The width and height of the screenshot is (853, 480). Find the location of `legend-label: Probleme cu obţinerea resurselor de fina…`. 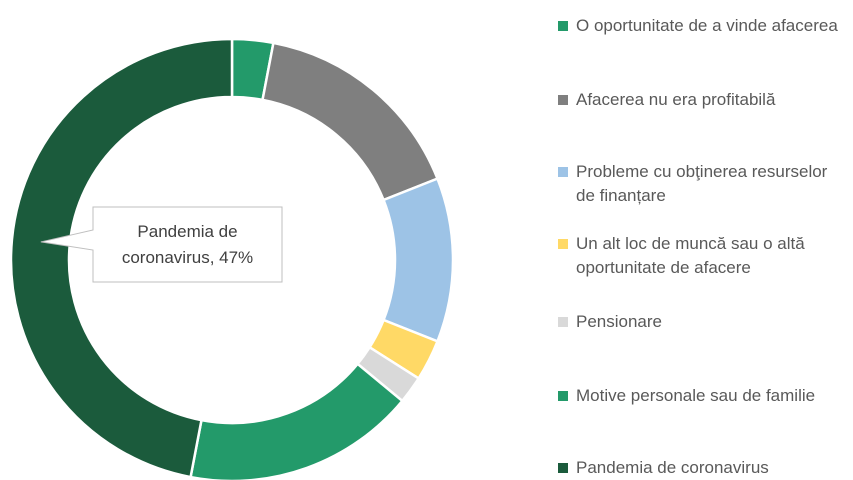

legend-label: Probleme cu obţinerea resurselor de fina… is located at coordinates (702, 183).